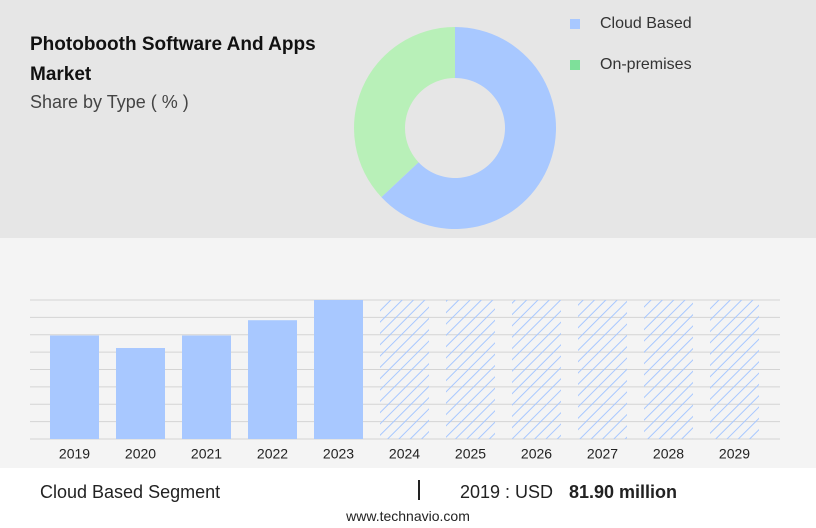 The height and width of the screenshot is (528, 816). I want to click on legend-label: On-premises, so click(646, 64).